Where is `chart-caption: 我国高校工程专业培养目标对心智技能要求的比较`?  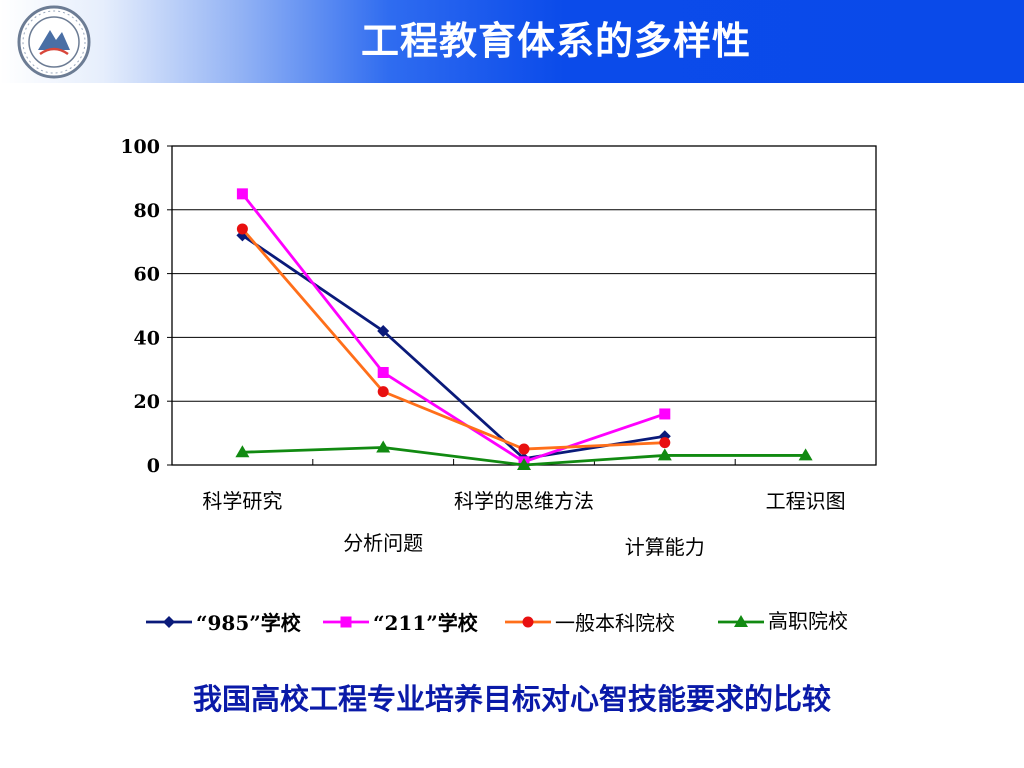 chart-caption: 我国高校工程专业培养目标对心智技能要求的比较 is located at coordinates (511, 699).